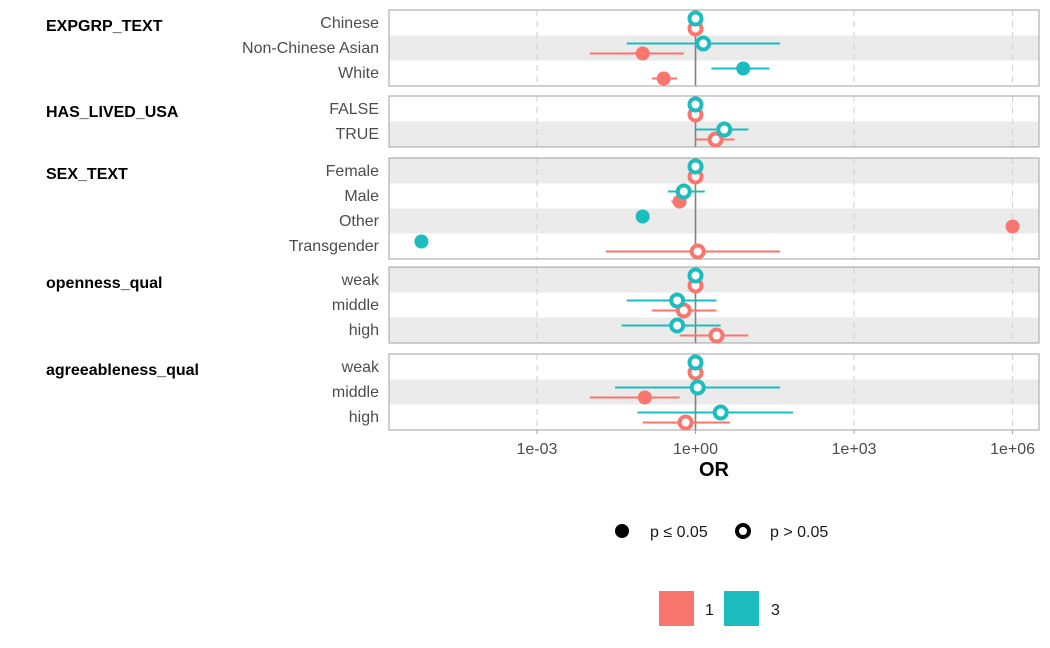  What do you see at coordinates (354, 109) in the screenshot?
I see `row-label: FALSE` at bounding box center [354, 109].